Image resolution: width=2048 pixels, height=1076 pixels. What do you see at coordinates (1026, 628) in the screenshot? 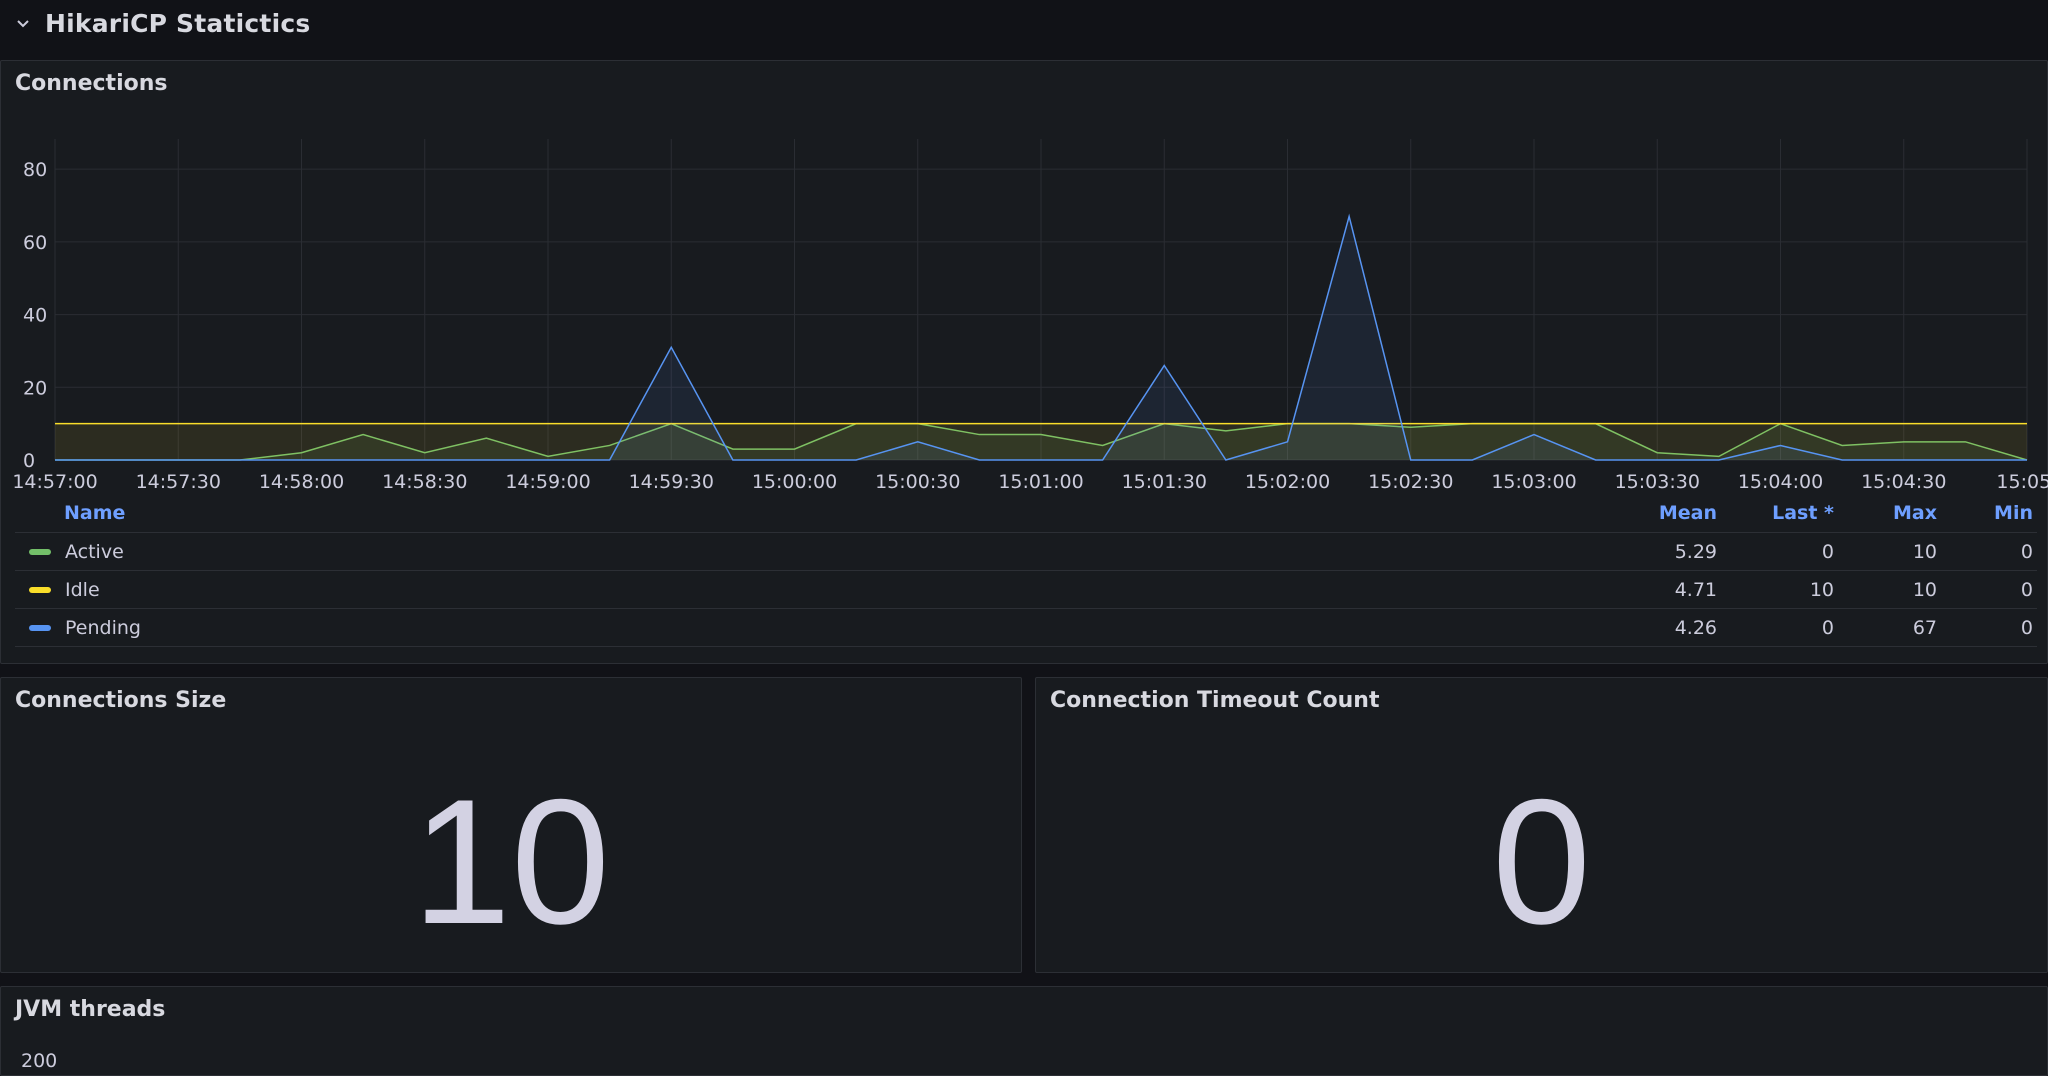
I see `legend-row-pending: Pending 4.26 0 67 0` at bounding box center [1026, 628].